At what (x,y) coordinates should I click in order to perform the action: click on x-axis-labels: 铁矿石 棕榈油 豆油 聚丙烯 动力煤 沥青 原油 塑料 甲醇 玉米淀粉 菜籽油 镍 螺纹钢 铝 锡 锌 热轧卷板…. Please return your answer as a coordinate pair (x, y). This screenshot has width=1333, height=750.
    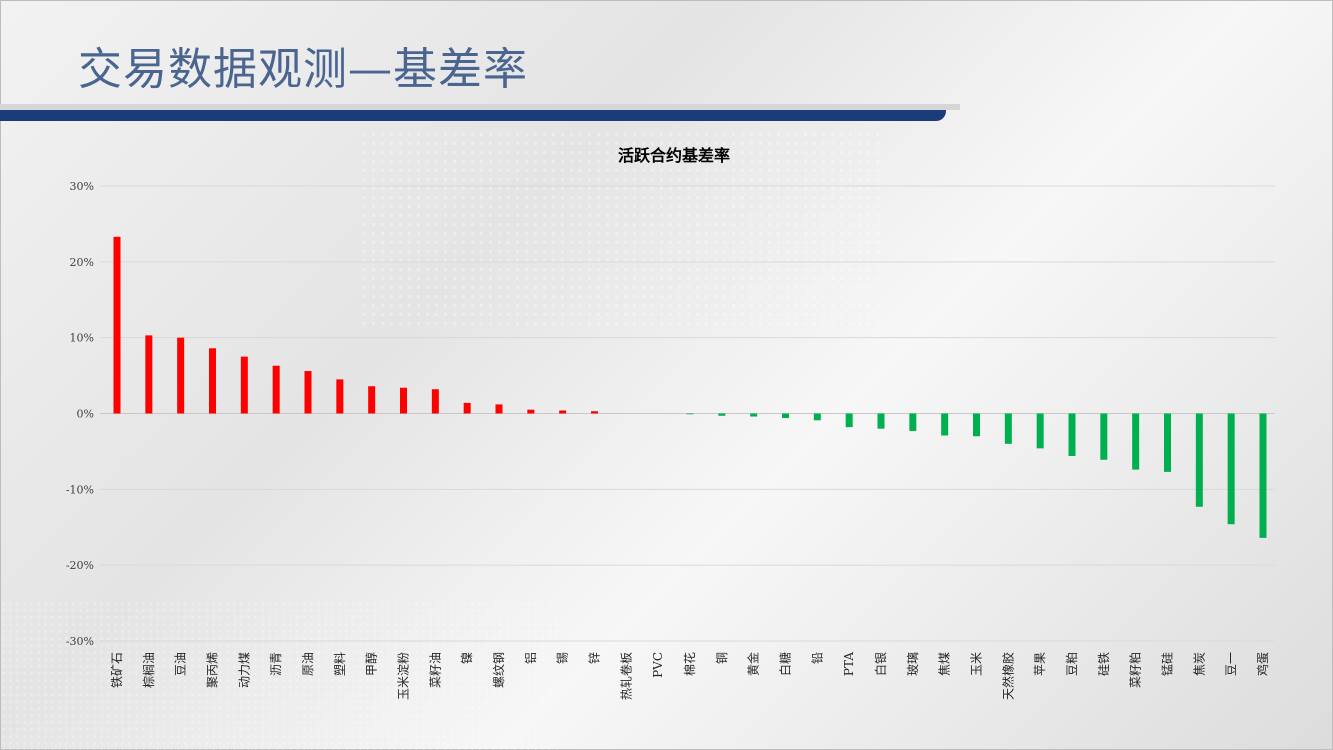
    Looking at the image, I should click on (690, 676).